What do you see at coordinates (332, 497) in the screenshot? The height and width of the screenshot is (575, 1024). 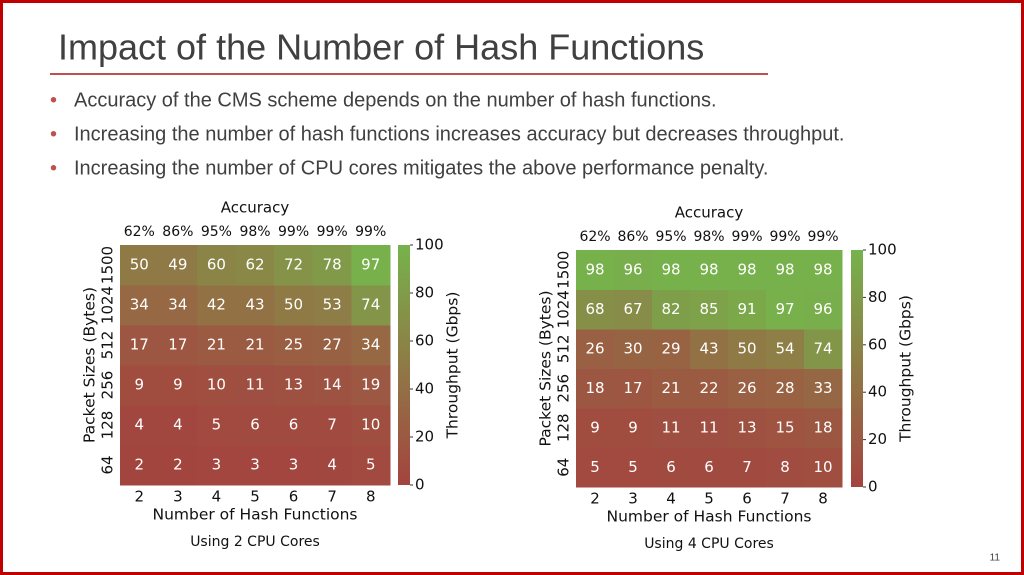 I see `x-tick-label: 7` at bounding box center [332, 497].